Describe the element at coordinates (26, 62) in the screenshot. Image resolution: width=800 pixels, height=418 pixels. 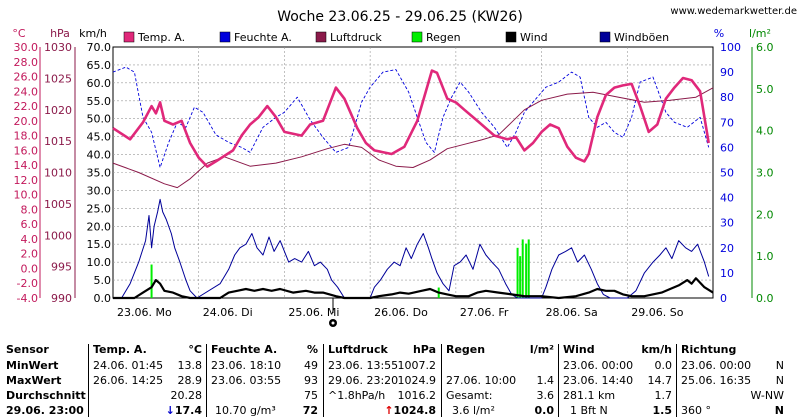
I see `temp-tick-label: 28.0` at that location.